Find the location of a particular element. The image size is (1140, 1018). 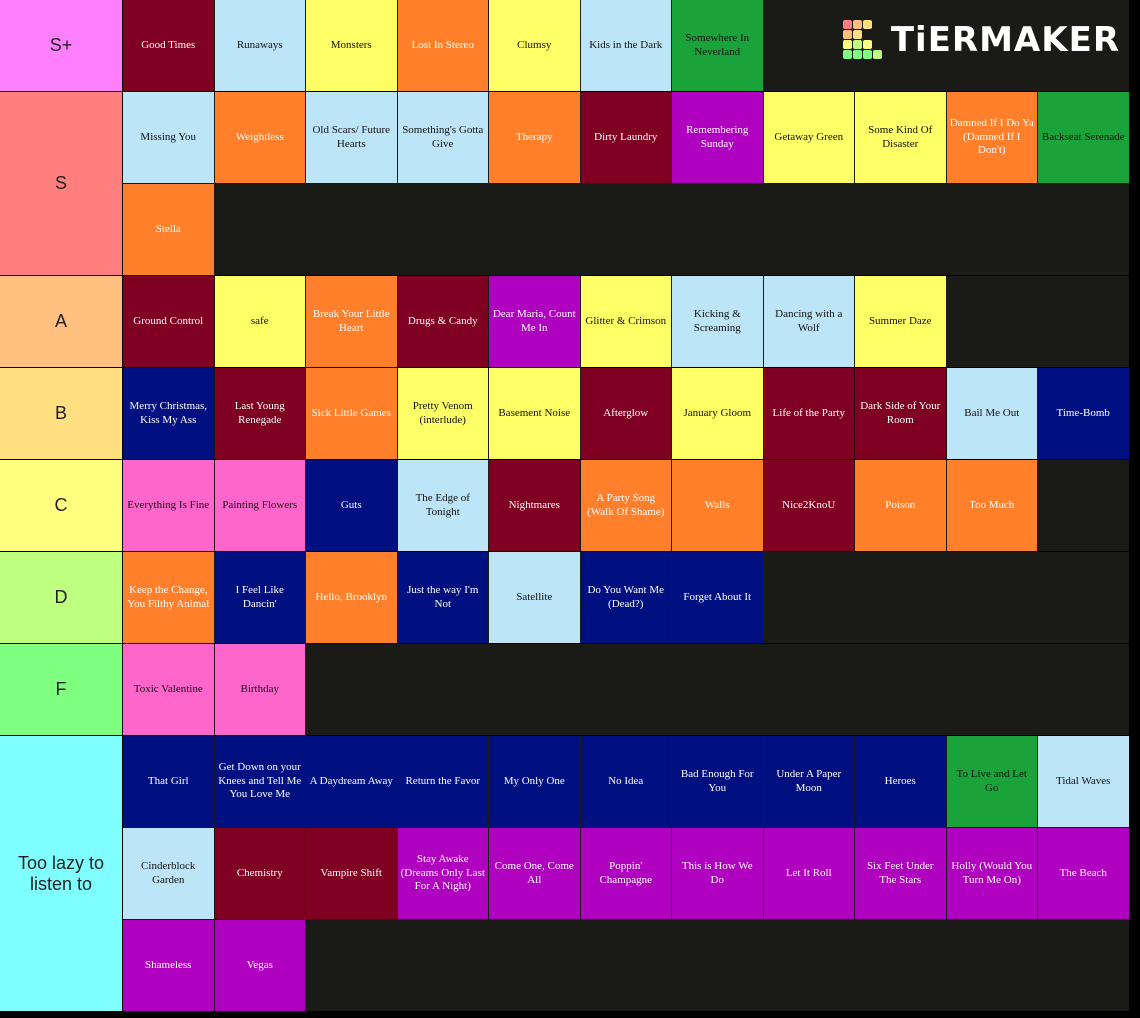

tier-item: Weightless is located at coordinates (259, 137).